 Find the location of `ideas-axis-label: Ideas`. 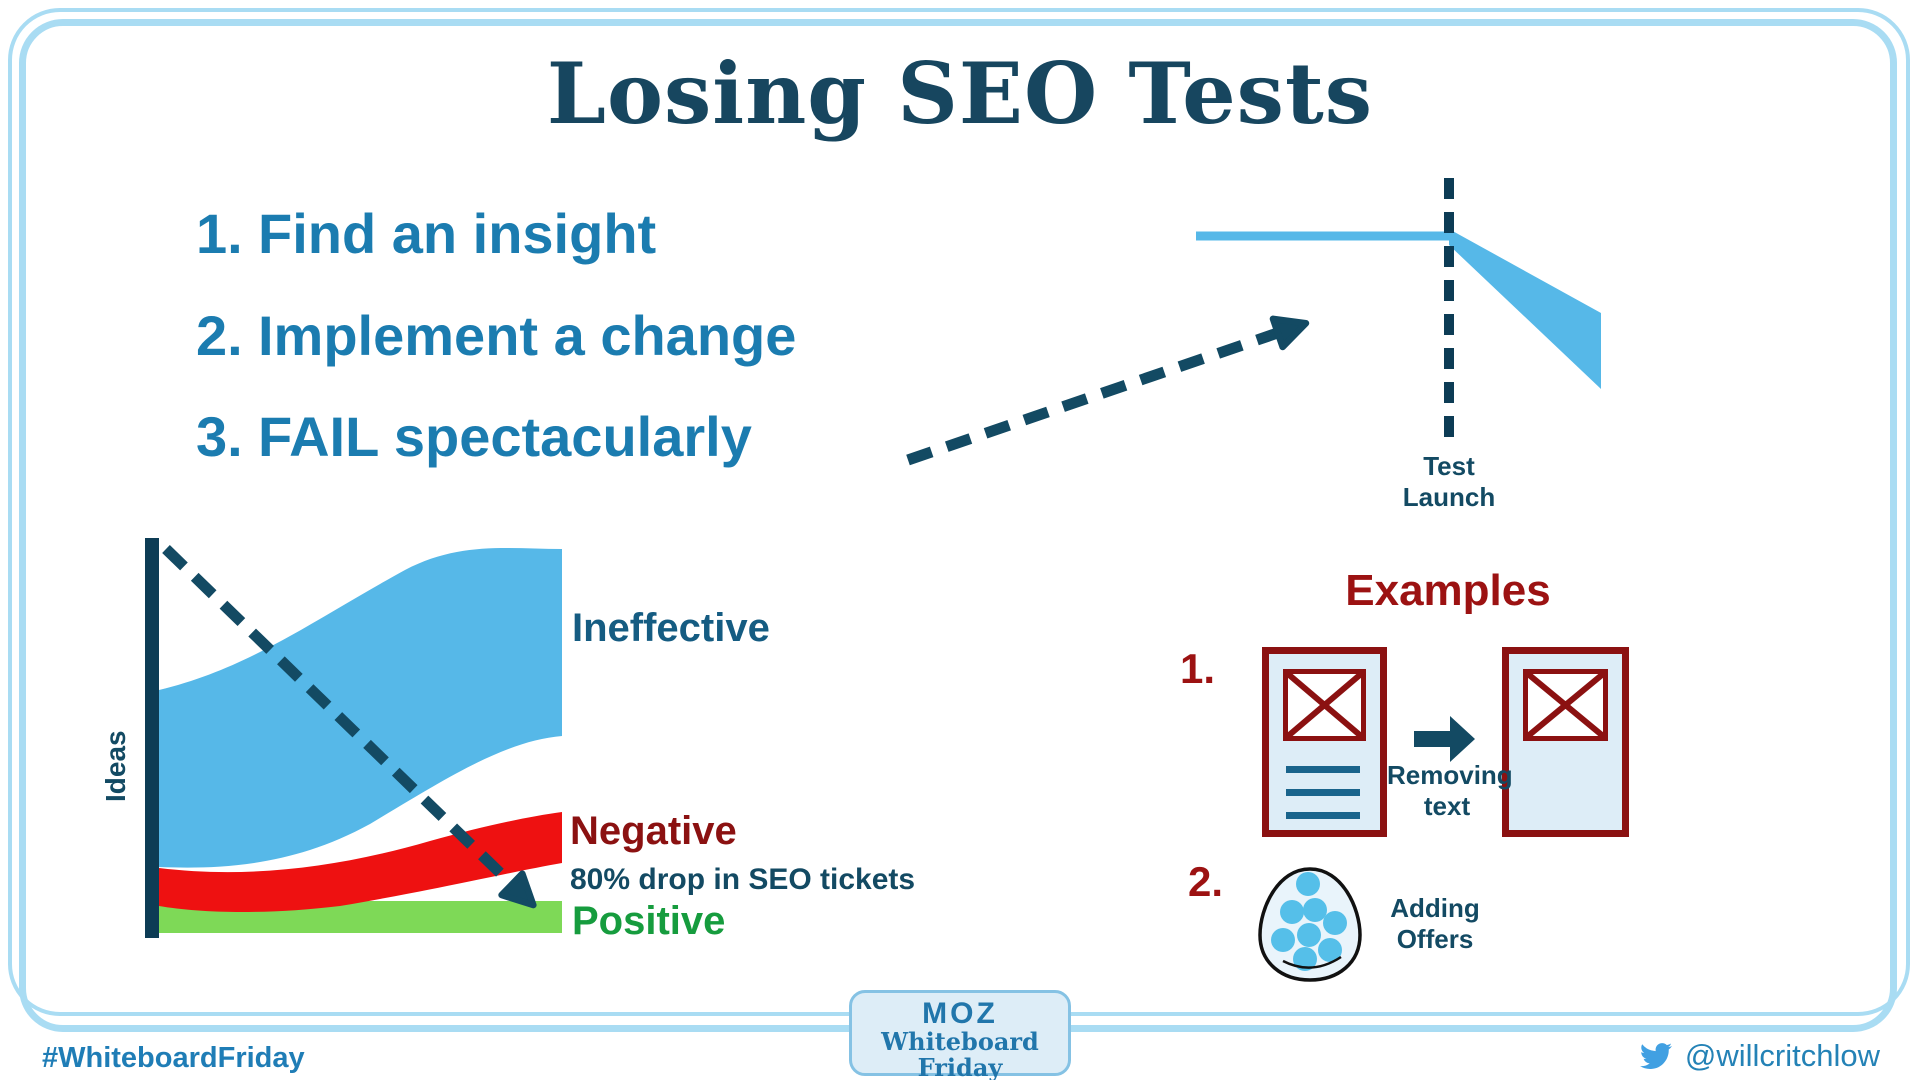

ideas-axis-label: Ideas is located at coordinates (115, 766).